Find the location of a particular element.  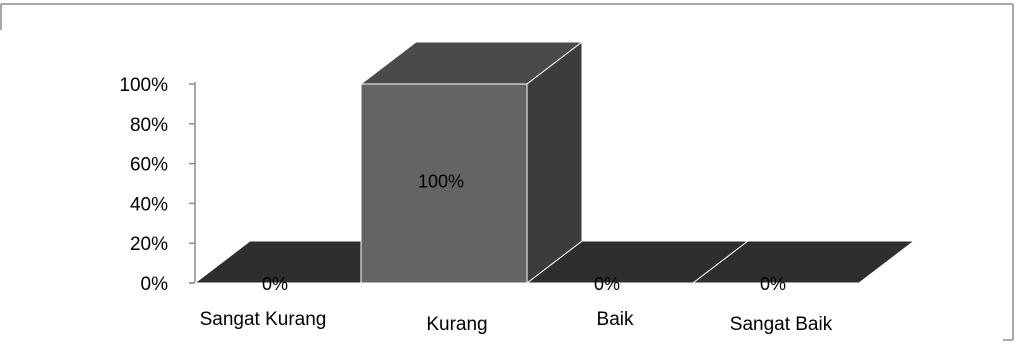

category-label: Kurang is located at coordinates (456, 324).